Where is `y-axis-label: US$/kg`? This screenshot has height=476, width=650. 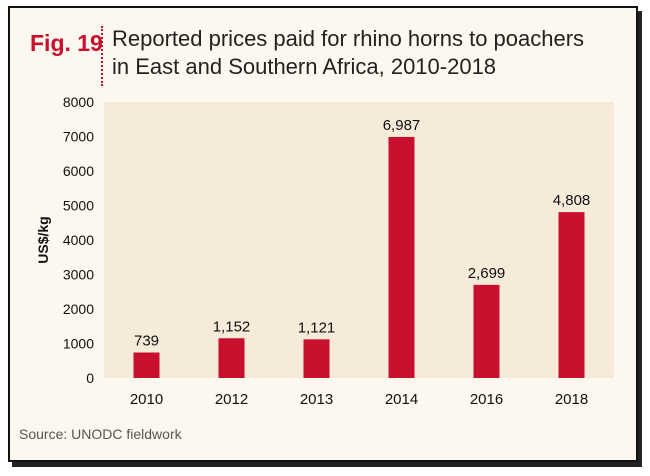
y-axis-label: US$/kg is located at coordinates (43, 239).